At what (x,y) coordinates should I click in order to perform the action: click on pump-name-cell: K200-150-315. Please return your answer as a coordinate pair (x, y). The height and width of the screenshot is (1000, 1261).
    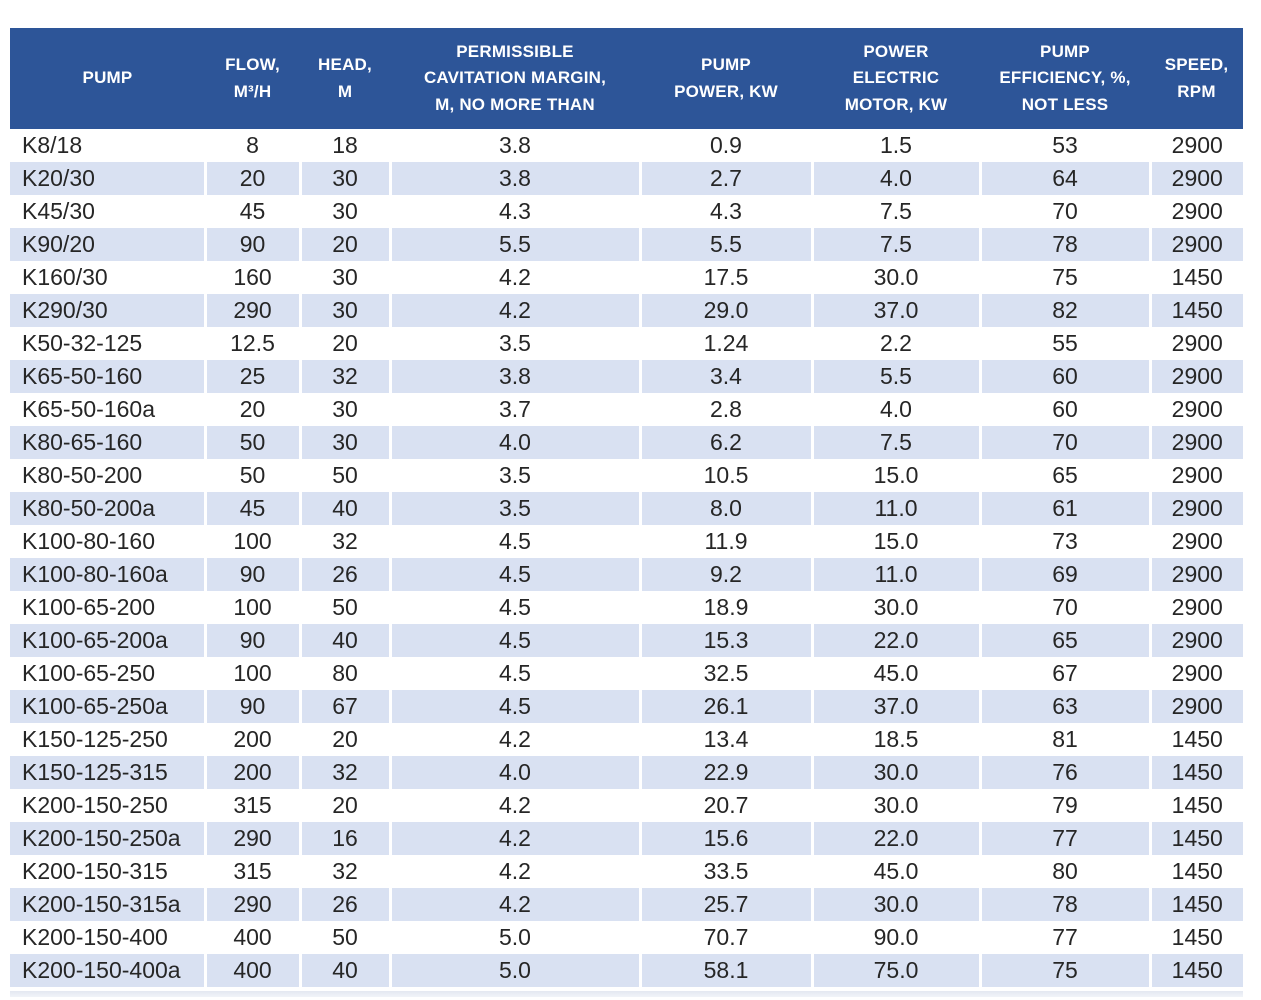
    Looking at the image, I should click on (108, 871).